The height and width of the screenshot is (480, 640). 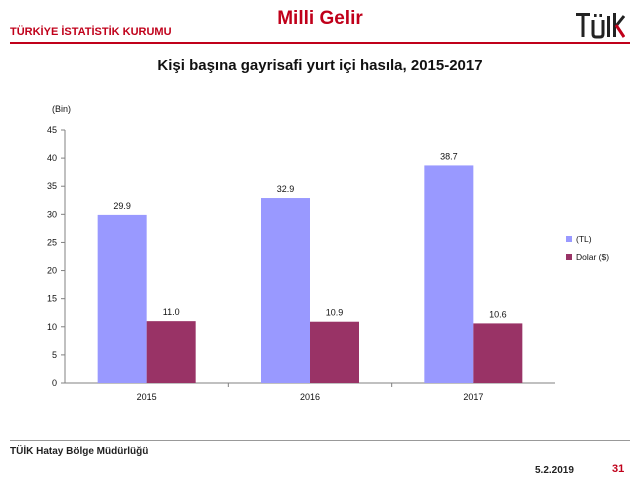 I want to click on footer-office: TÜİK Hatay Bölge Müdürlüğü, so click(x=79, y=451).